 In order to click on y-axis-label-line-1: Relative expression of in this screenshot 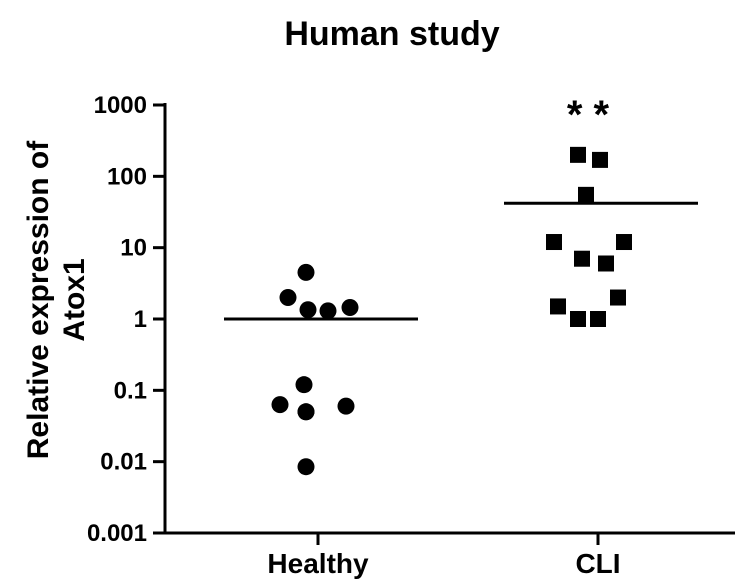, I will do `click(38, 299)`.